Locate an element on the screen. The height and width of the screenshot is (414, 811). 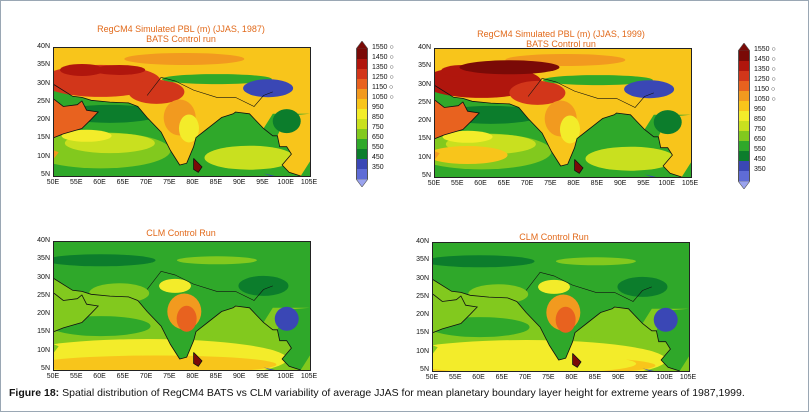
north-darkgreen is located at coordinates (105, 260).